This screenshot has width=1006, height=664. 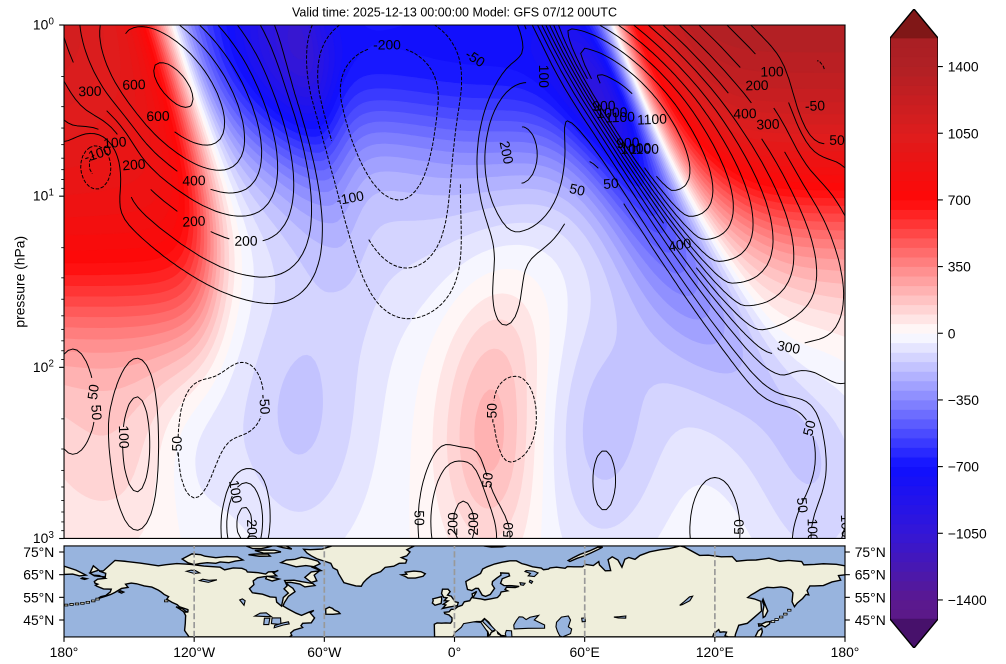 I want to click on svg-text: 60°W, so click(x=324, y=652).